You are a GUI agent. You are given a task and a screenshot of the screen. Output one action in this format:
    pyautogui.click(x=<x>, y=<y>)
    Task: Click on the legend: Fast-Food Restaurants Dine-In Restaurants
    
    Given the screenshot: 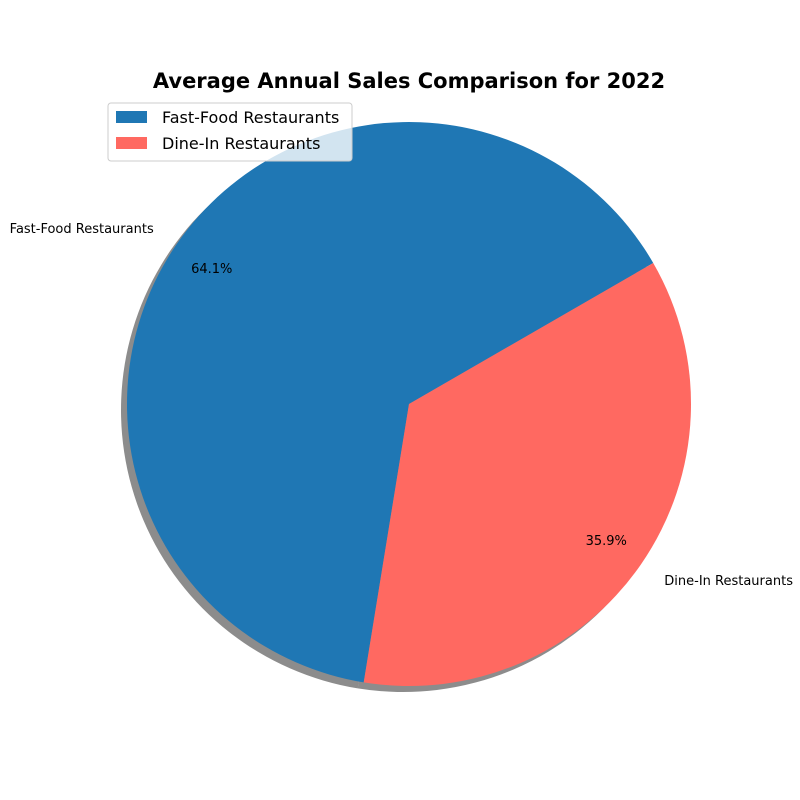 What is the action you would take?
    pyautogui.click(x=230, y=132)
    